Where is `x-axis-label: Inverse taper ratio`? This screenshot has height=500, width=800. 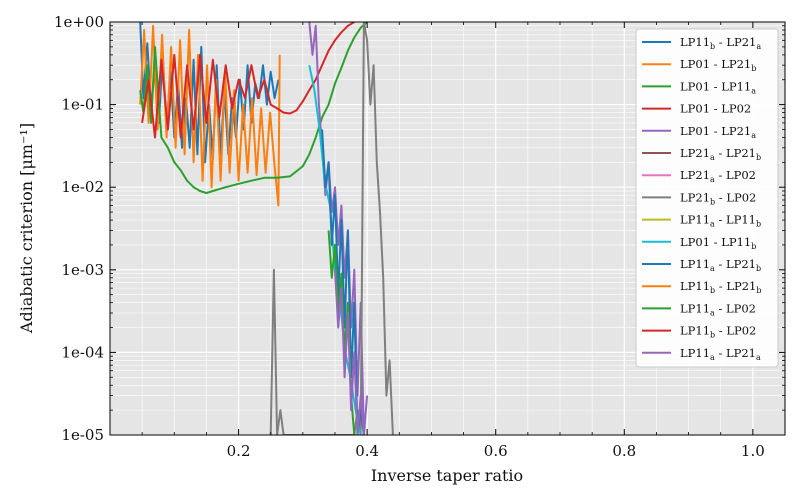
x-axis-label: Inverse taper ratio is located at coordinates (447, 475).